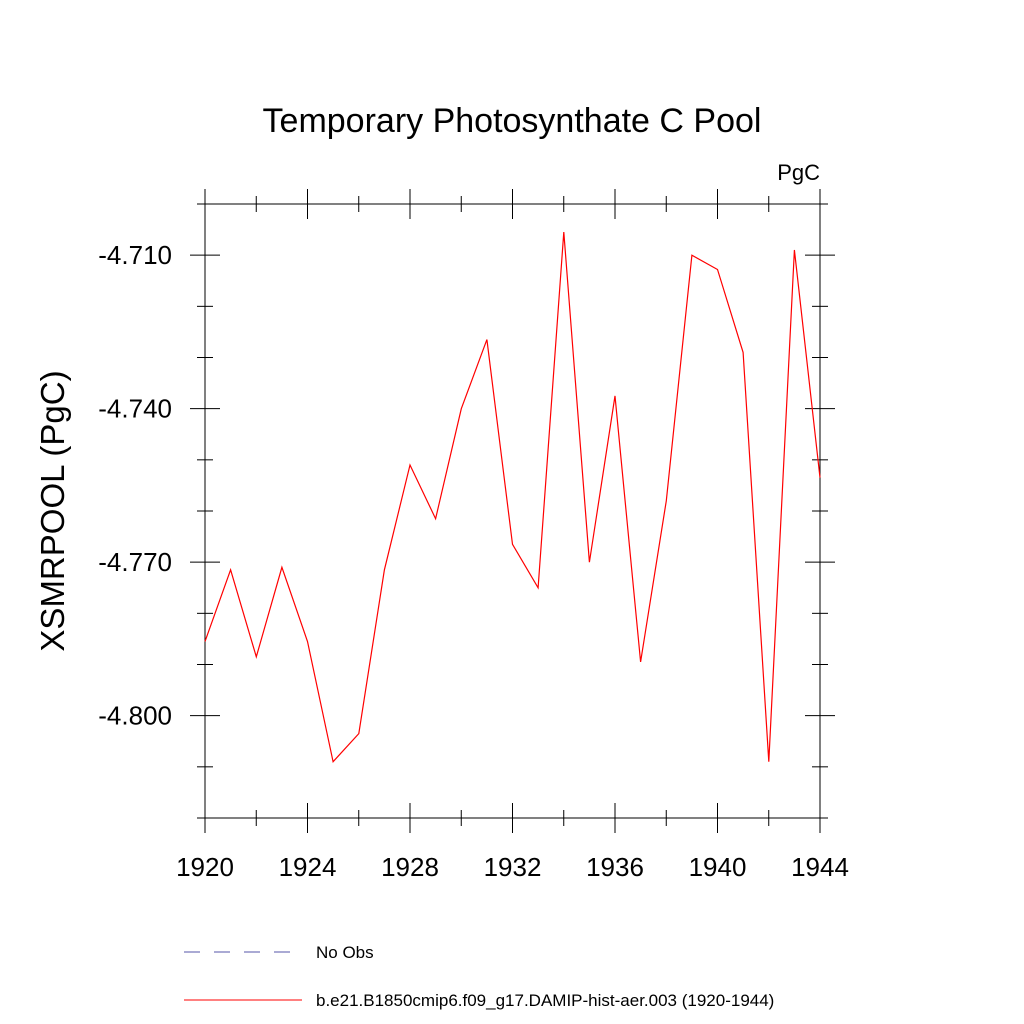 This screenshot has width=1024, height=1024. What do you see at coordinates (345, 952) in the screenshot?
I see `legend-label: No Obs` at bounding box center [345, 952].